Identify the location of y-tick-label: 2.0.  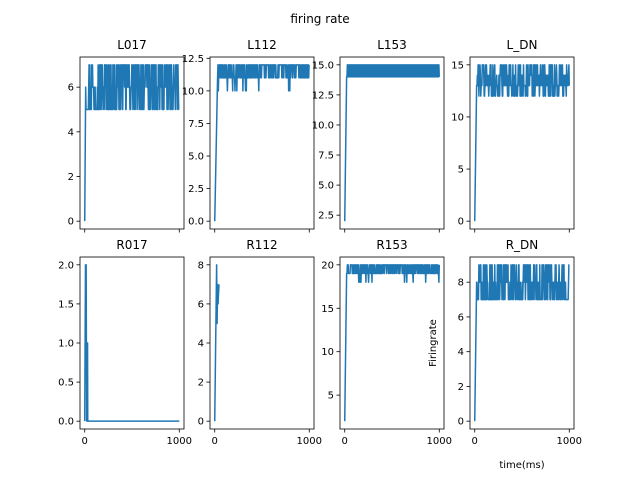
(66, 265).